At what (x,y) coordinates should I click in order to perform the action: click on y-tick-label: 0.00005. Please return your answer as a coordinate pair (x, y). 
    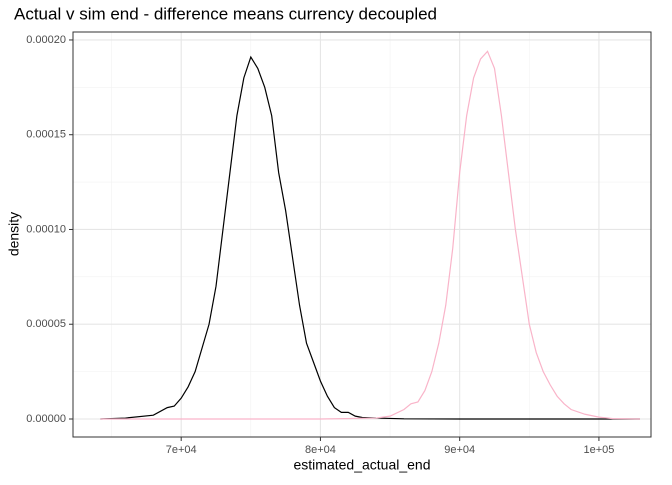
    Looking at the image, I should click on (46, 324).